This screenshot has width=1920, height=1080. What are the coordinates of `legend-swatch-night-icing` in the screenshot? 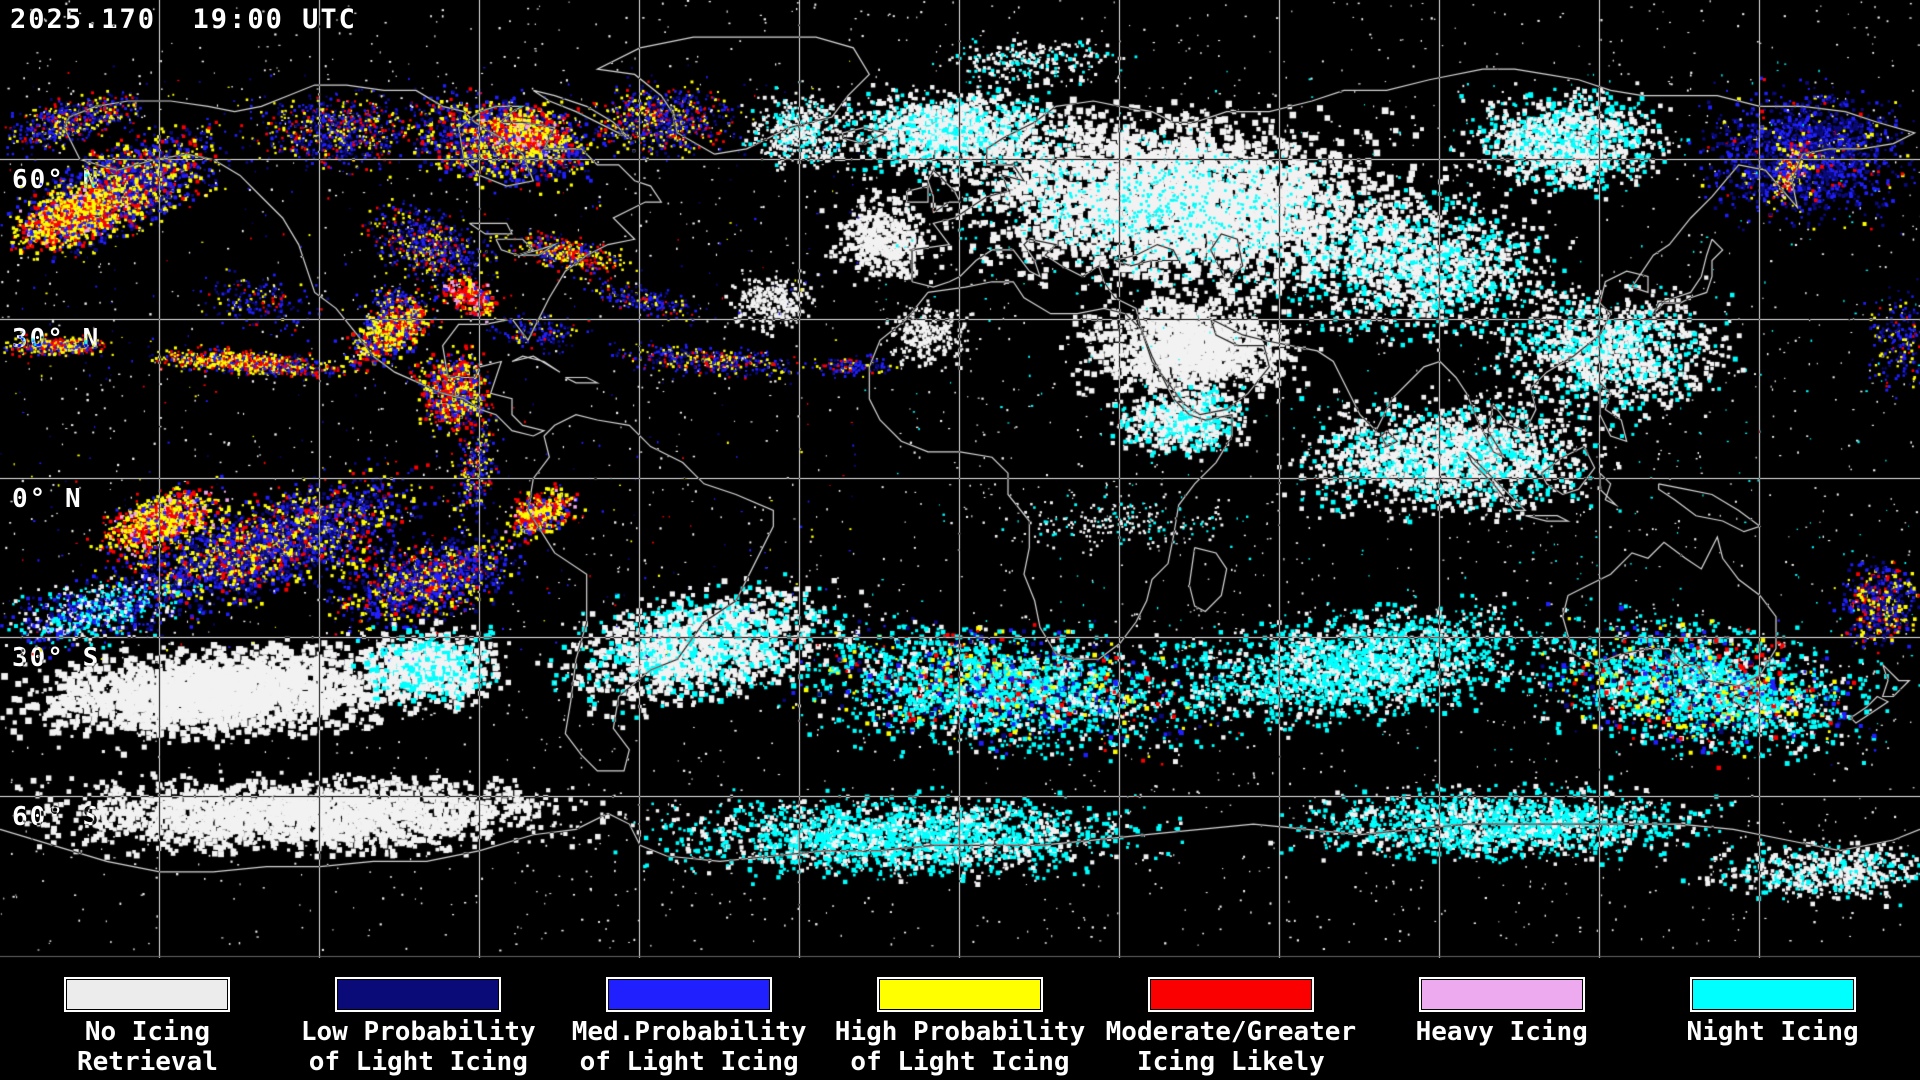 It's located at (1772, 994).